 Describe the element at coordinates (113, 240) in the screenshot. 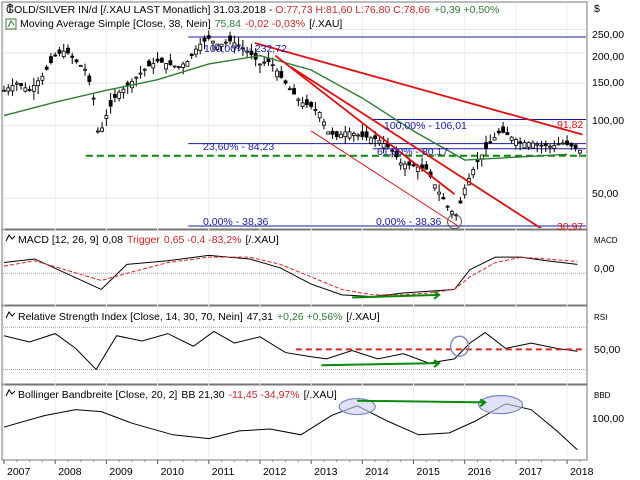

I see `macd-header-value: 0,08` at that location.